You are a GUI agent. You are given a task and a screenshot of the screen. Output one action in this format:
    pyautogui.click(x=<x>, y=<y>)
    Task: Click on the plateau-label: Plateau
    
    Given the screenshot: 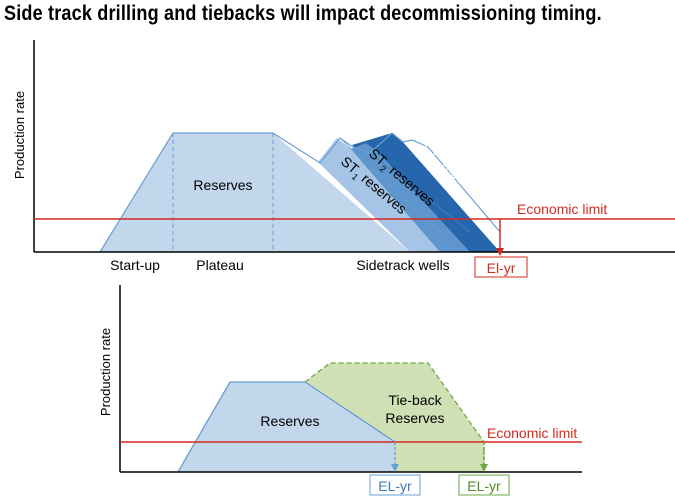 What is the action you would take?
    pyautogui.click(x=219, y=265)
    